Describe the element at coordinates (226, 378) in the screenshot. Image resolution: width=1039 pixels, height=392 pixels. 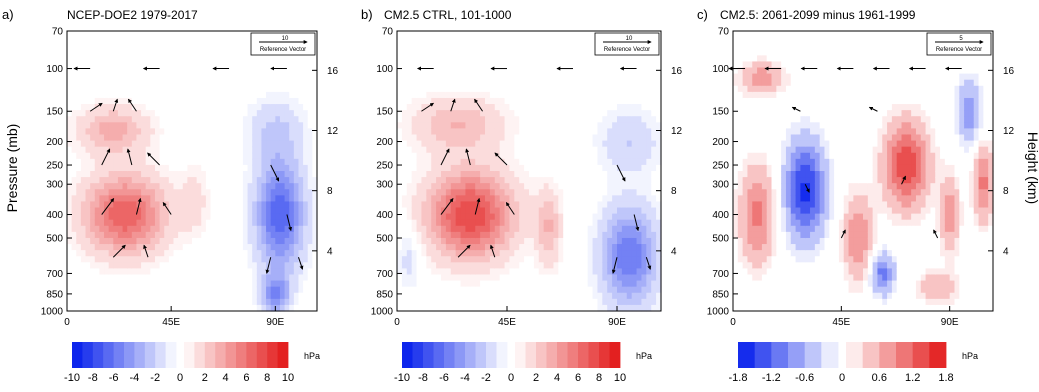
I see `colorbar-tick-label: 4` at that location.